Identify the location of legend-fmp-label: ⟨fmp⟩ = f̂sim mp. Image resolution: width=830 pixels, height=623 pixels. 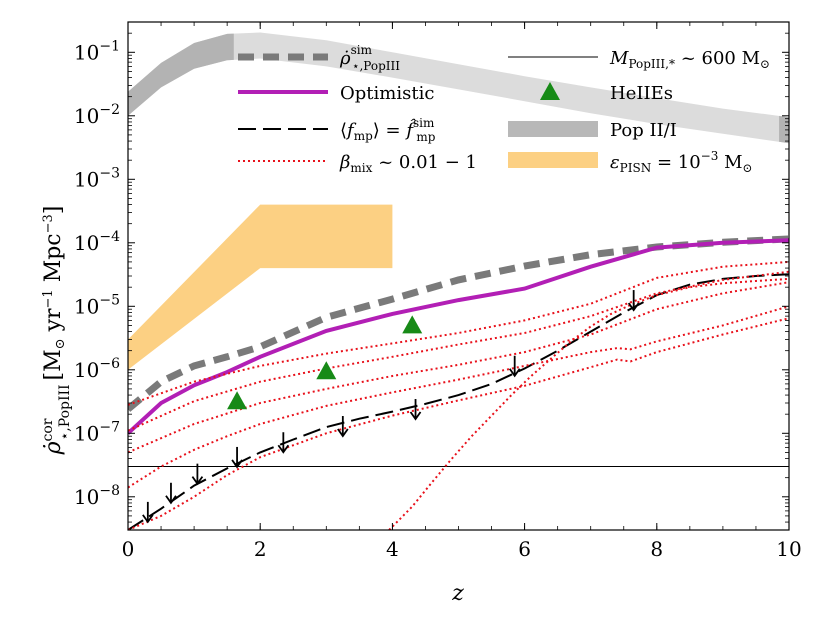
(388, 130).